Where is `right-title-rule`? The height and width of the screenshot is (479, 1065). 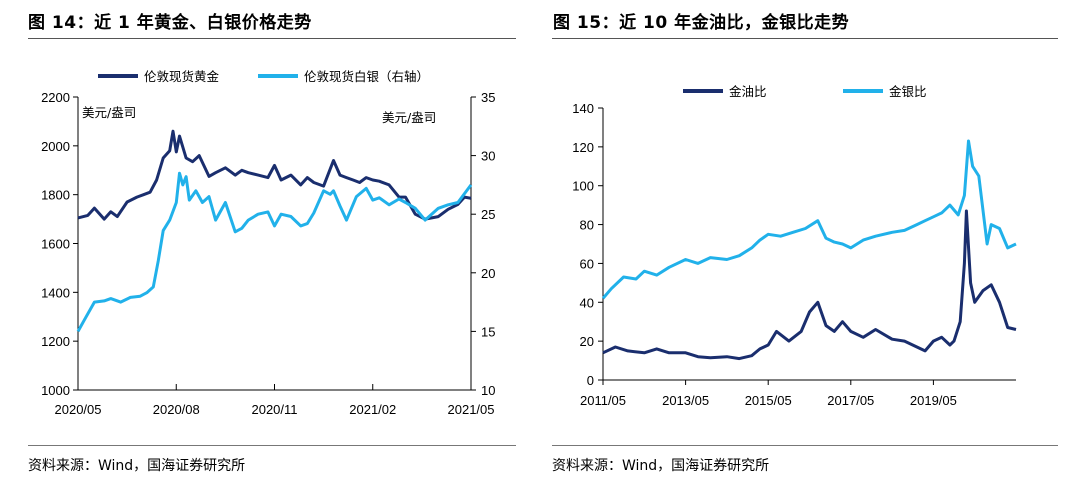 right-title-rule is located at coordinates (805, 38).